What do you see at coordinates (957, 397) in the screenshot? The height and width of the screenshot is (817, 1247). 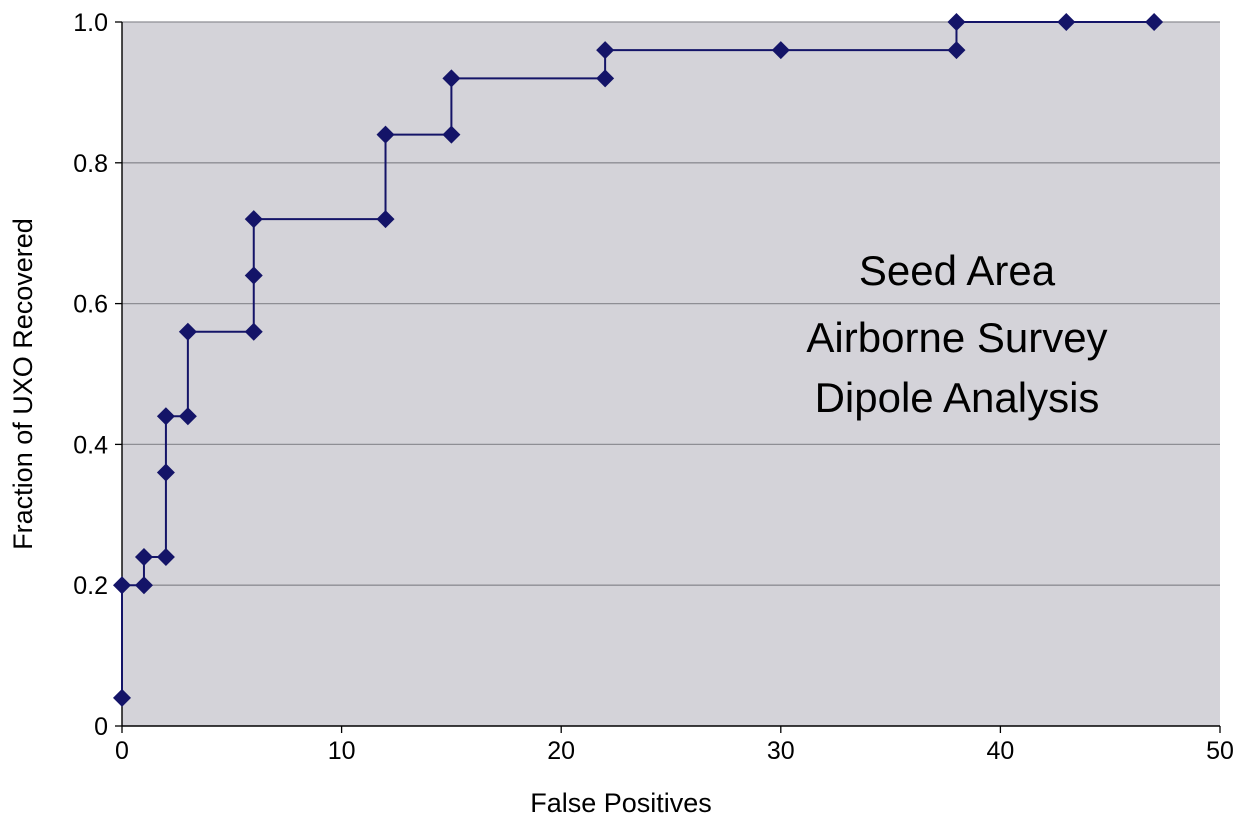 I see `annotation-line-3: Dipole Analysis` at bounding box center [957, 397].